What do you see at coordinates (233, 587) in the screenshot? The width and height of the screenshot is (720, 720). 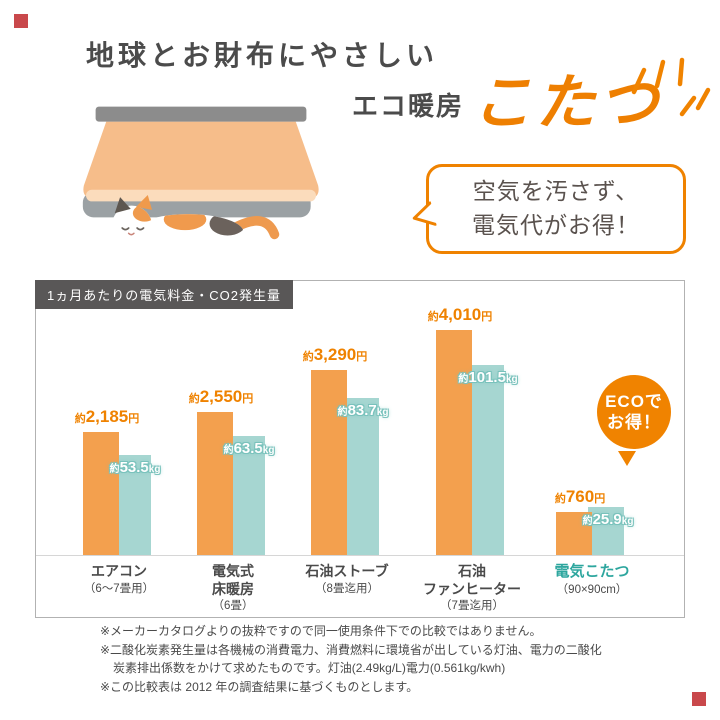 I see `category-label: 電気式 床暖房 （6畳）` at bounding box center [233, 587].